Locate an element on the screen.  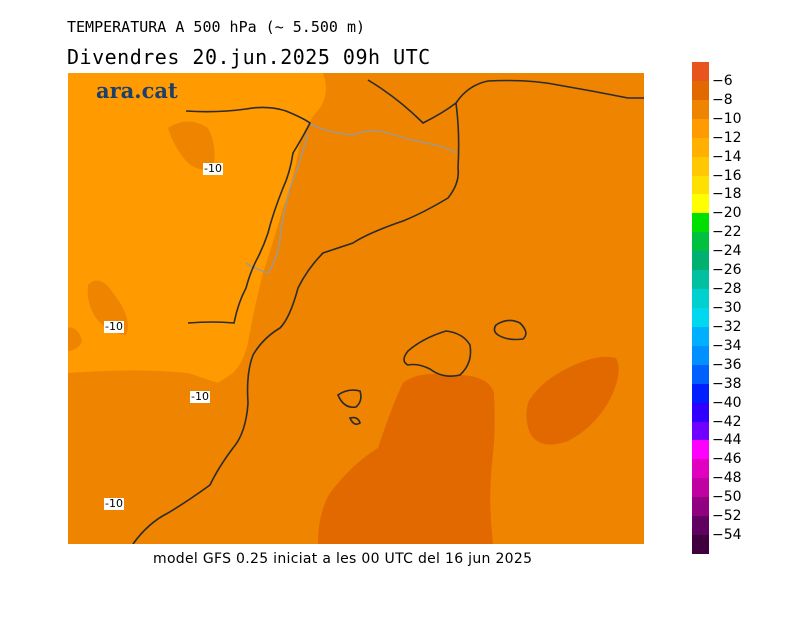
legend-label: −12 is located at coordinates (727, 137).